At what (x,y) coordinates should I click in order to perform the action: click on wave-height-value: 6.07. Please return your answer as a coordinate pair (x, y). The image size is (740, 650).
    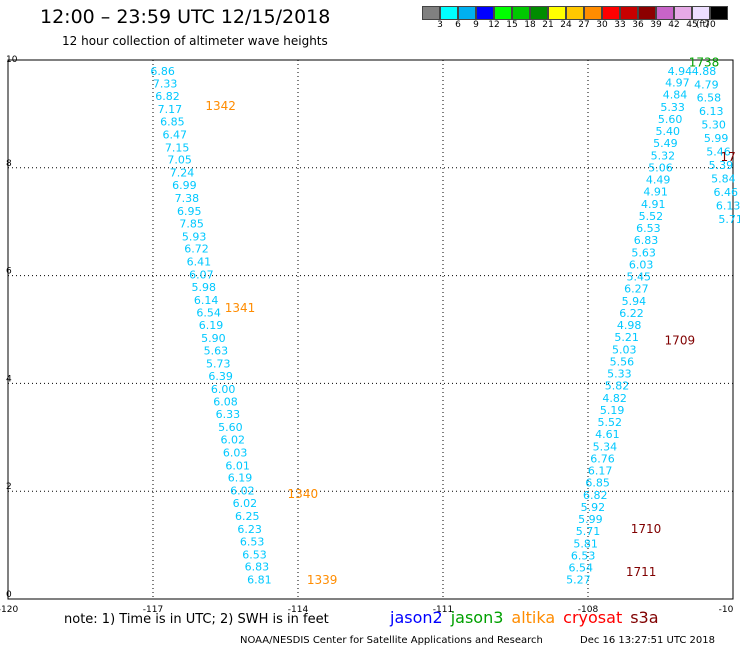
    Looking at the image, I should click on (201, 275).